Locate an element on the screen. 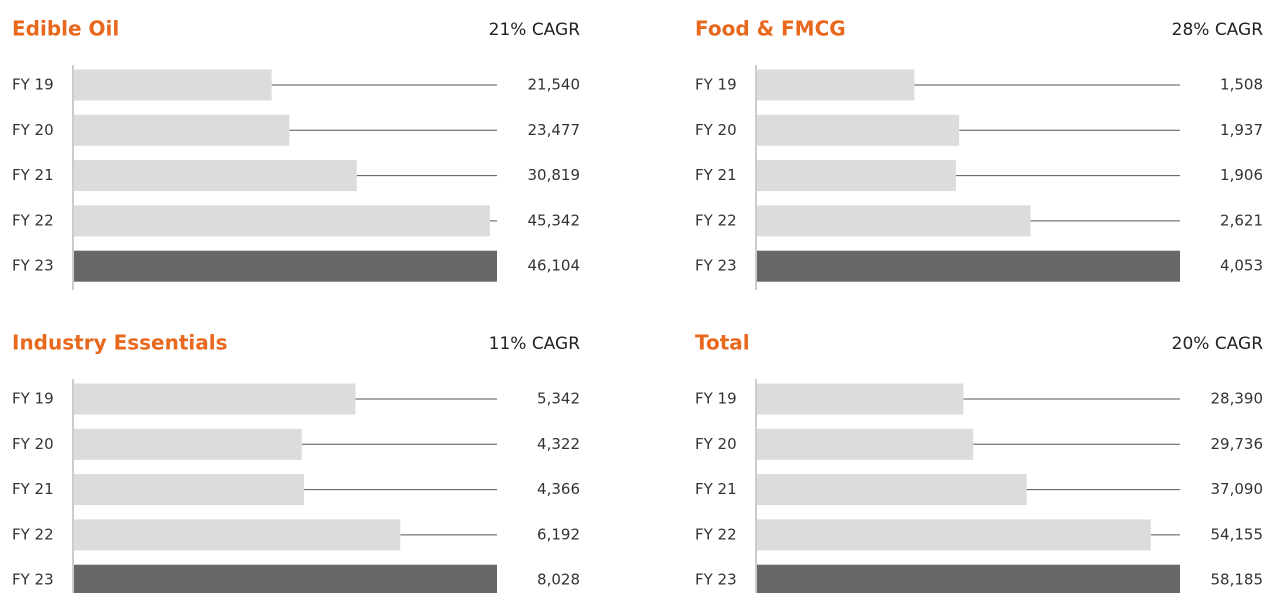 The width and height of the screenshot is (1267, 593). value-label: 8,028 is located at coordinates (558, 580).